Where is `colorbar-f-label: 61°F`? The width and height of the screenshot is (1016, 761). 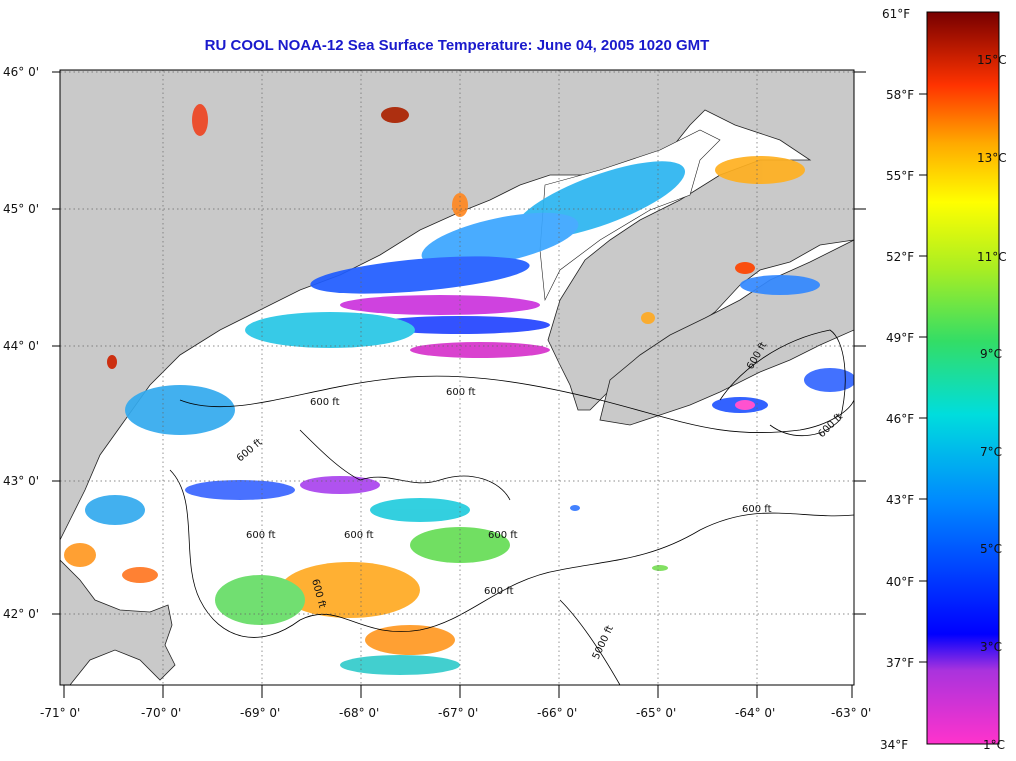 colorbar-f-label: 61°F is located at coordinates (896, 14).